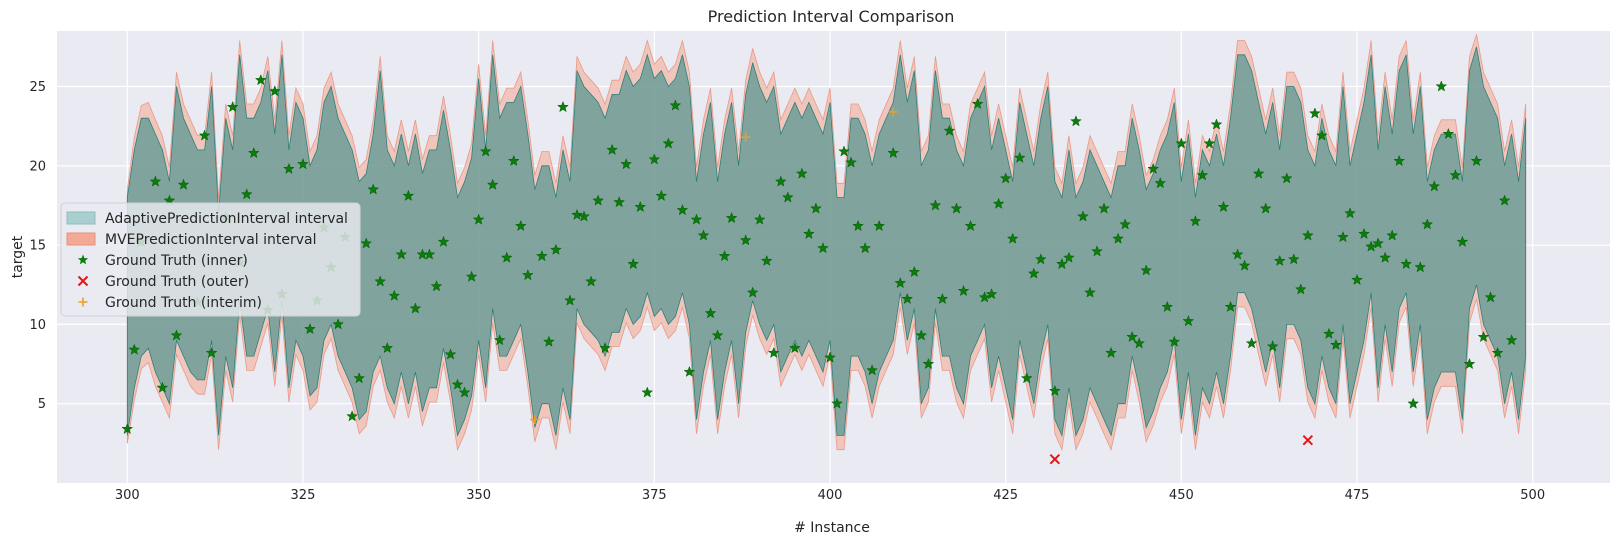  I want to click on y-axis-label: target, so click(18, 256).